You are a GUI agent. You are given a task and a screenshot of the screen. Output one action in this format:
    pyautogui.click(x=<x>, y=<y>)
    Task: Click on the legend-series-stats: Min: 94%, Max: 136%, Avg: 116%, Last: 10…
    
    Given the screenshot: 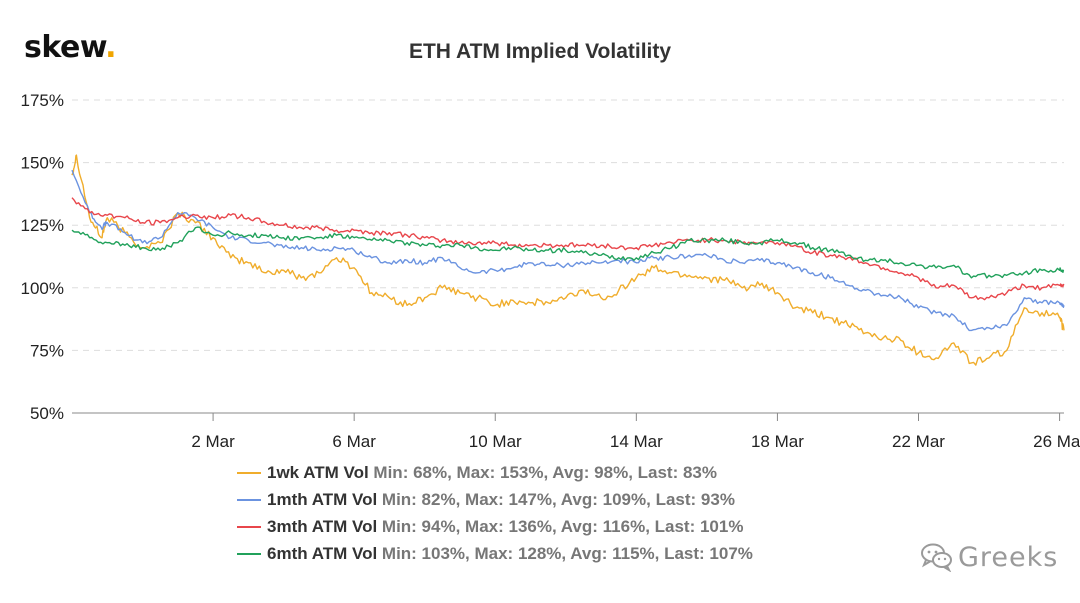 What is the action you would take?
    pyautogui.click(x=562, y=526)
    